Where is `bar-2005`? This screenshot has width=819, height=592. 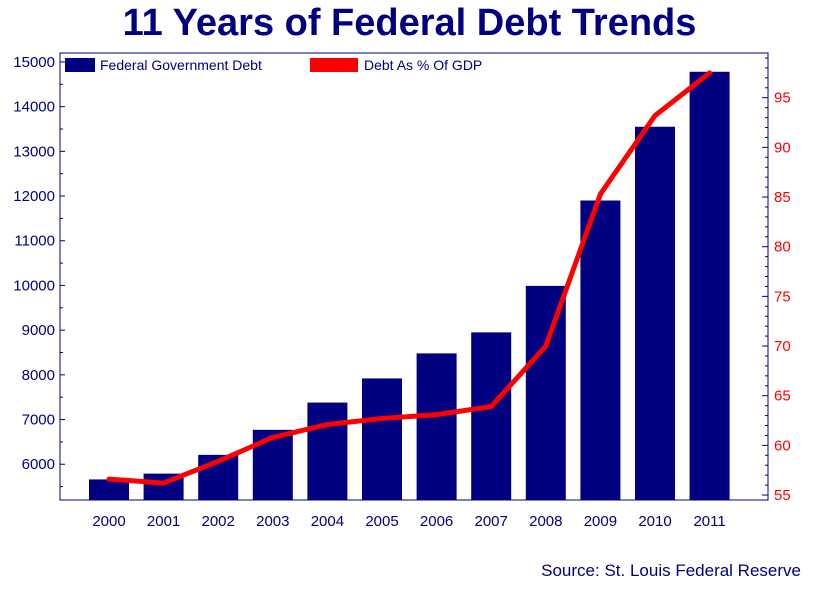
bar-2005 is located at coordinates (382, 439).